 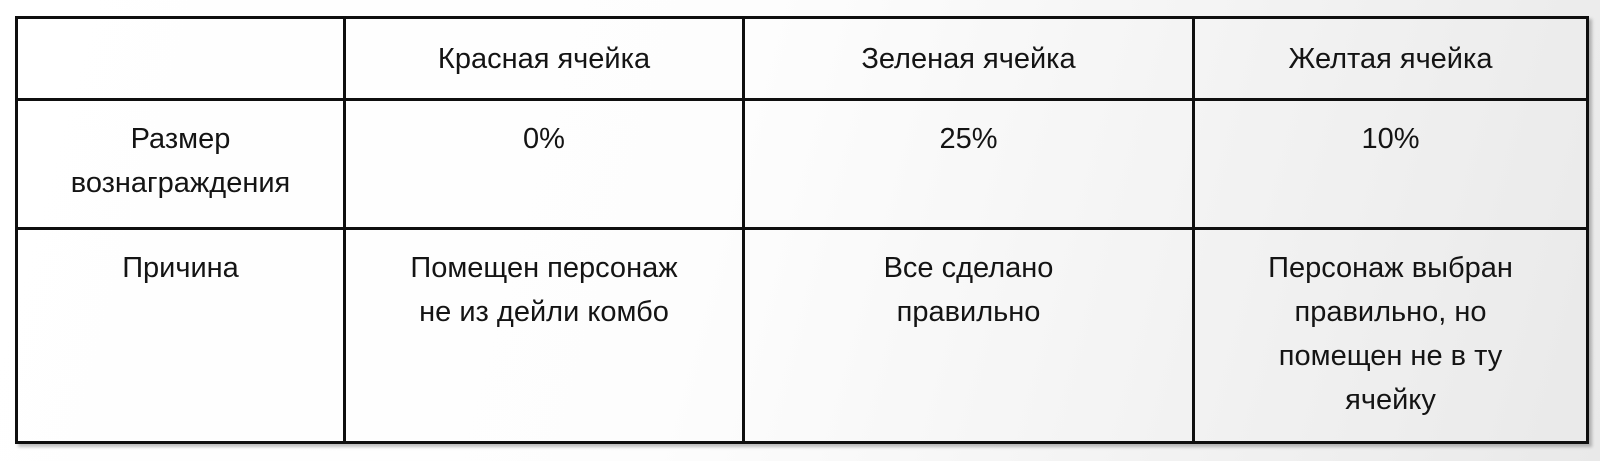 I want to click on column-header-yellow-cell: Желтая ячейка, so click(x=1390, y=58).